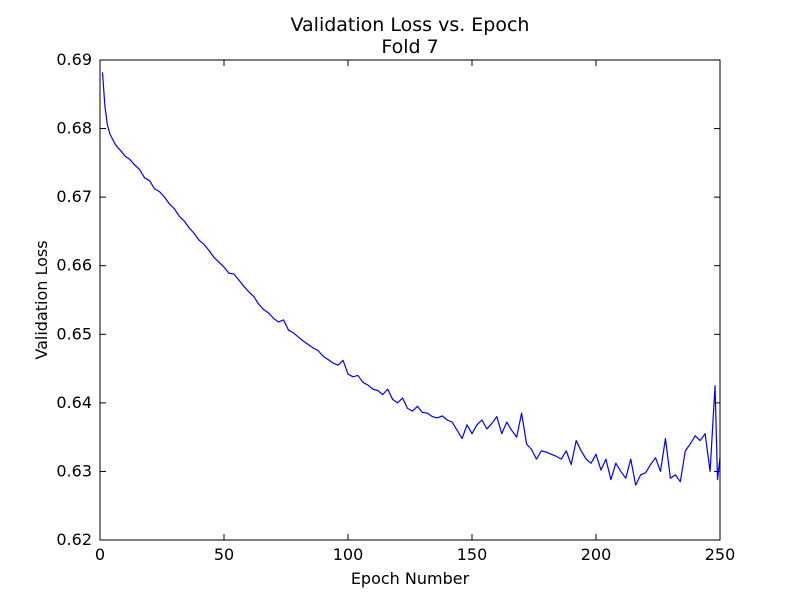 This screenshot has width=800, height=600. I want to click on y-tick-label: 0.63, so click(74, 470).